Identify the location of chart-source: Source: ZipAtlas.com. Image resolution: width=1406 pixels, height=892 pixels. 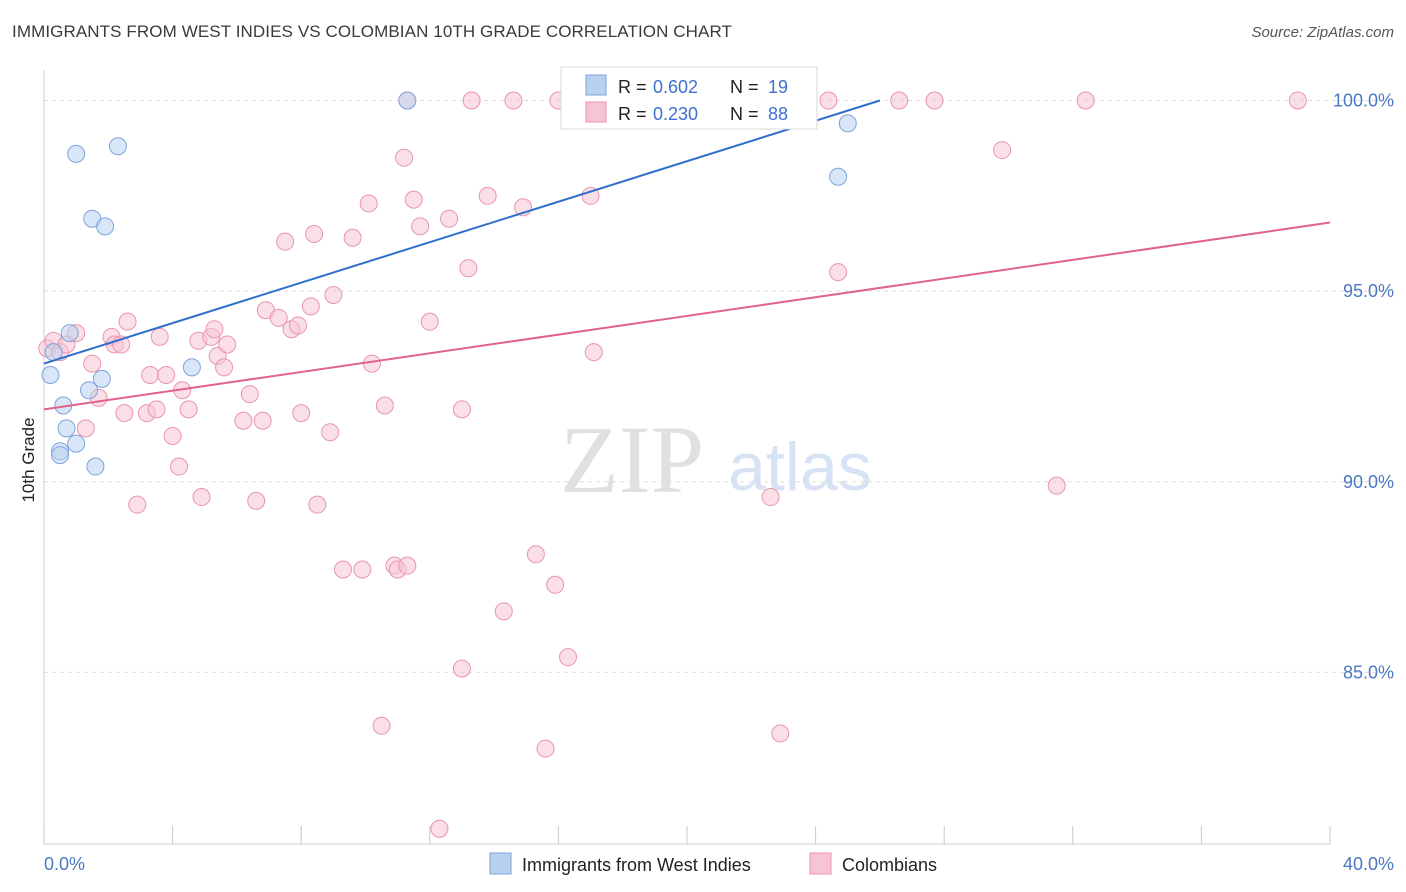
(1322, 32).